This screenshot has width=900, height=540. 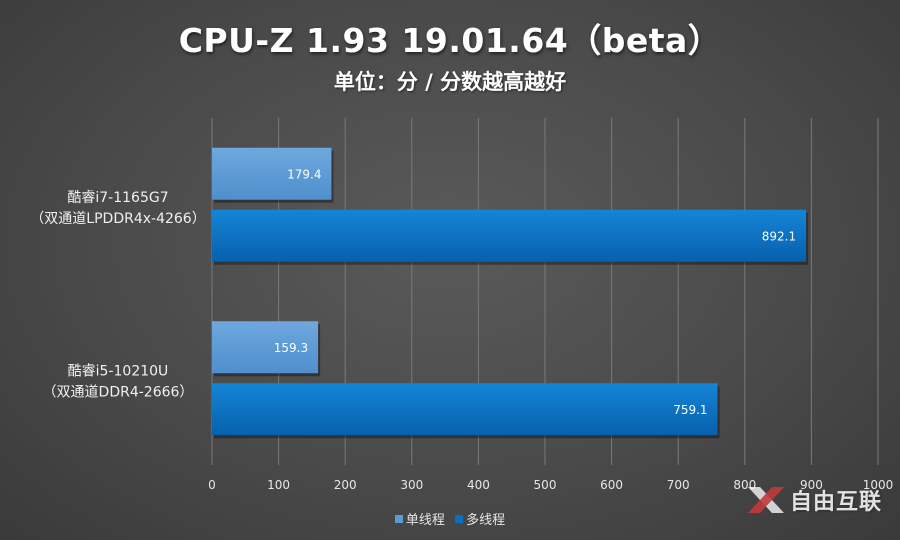 What do you see at coordinates (450, 82) in the screenshot?
I see `chart-subtitle: 单位：分 / 分数越高越好` at bounding box center [450, 82].